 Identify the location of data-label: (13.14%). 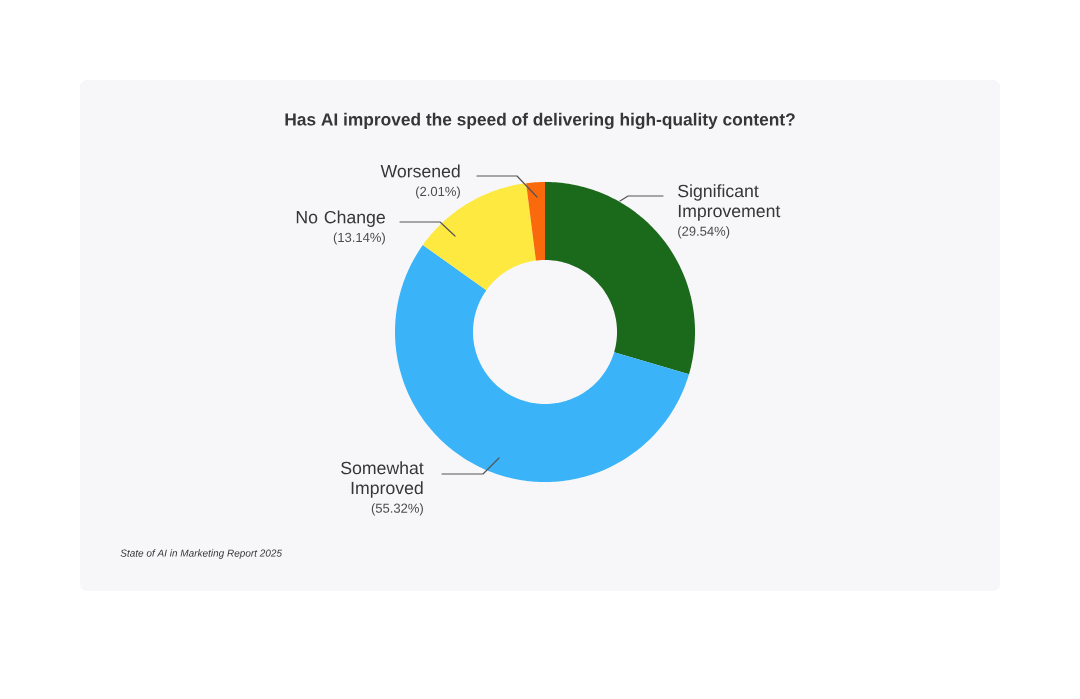
(359, 238).